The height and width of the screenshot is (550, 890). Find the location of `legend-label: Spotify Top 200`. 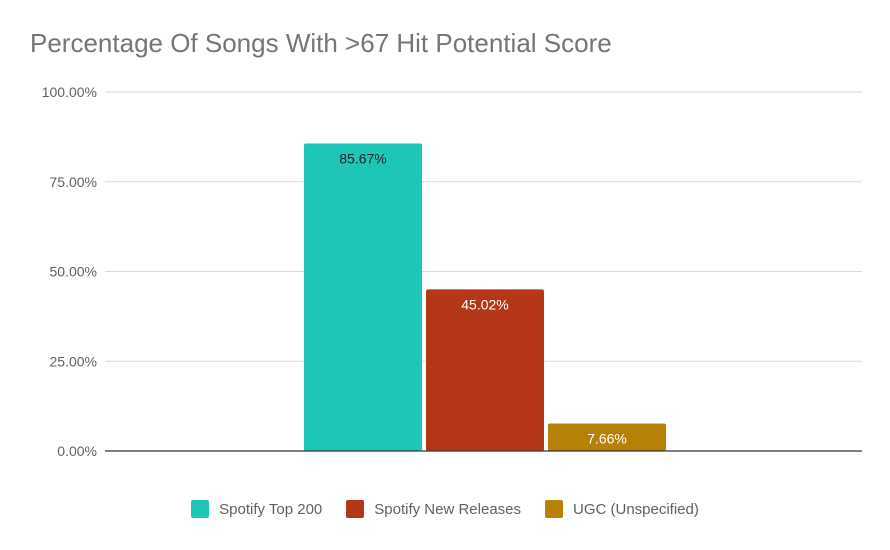

legend-label: Spotify Top 200 is located at coordinates (271, 509).